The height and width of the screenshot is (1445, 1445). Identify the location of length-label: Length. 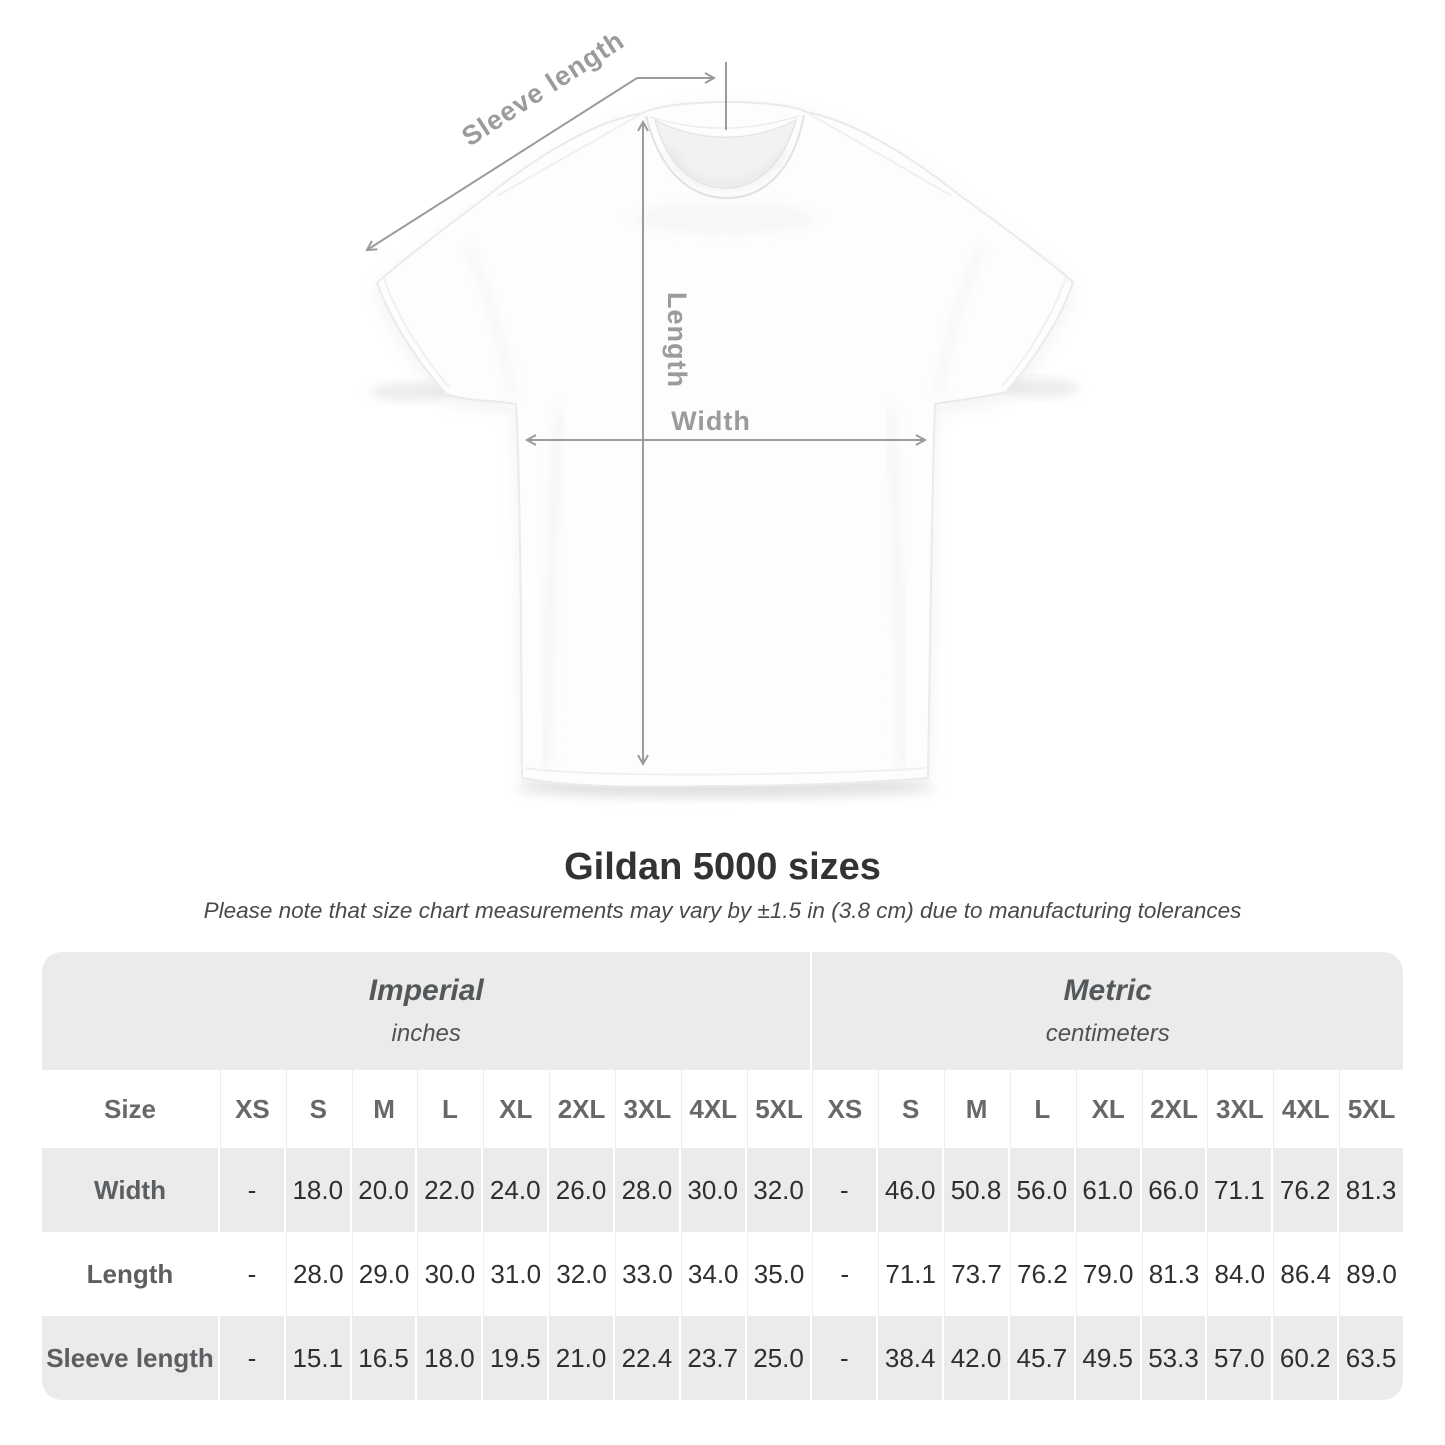
(677, 340).